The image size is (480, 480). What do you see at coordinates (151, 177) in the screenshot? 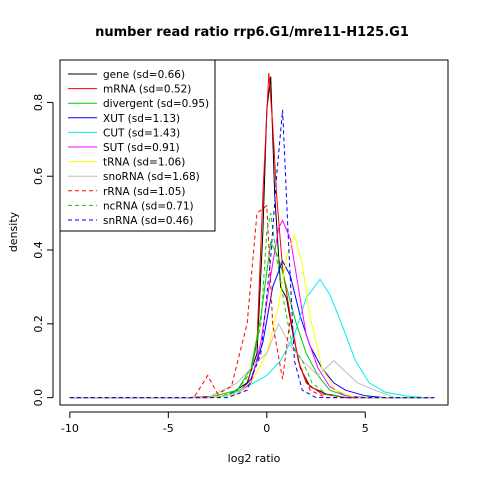
I see `legend-label-7: snoRNA (sd=1.68)` at bounding box center [151, 177].